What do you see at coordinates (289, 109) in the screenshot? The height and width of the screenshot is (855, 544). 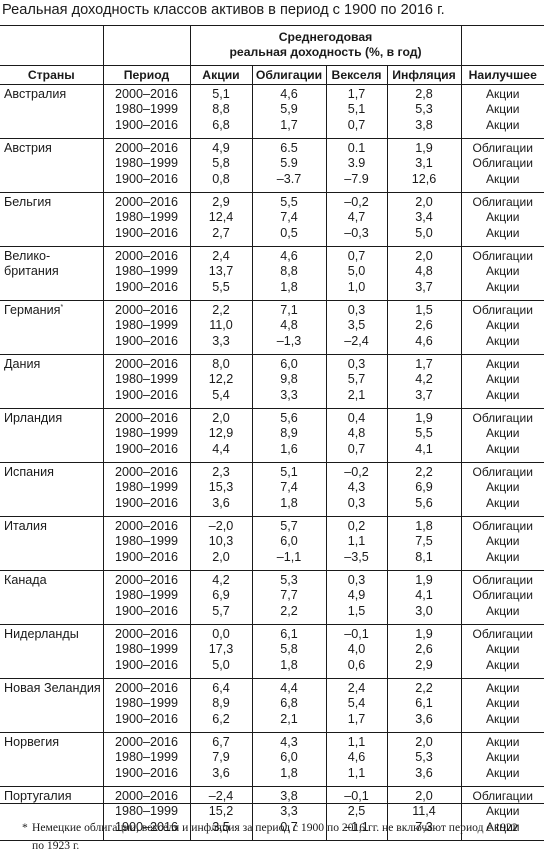 I see `bonds-value: 5,9` at bounding box center [289, 109].